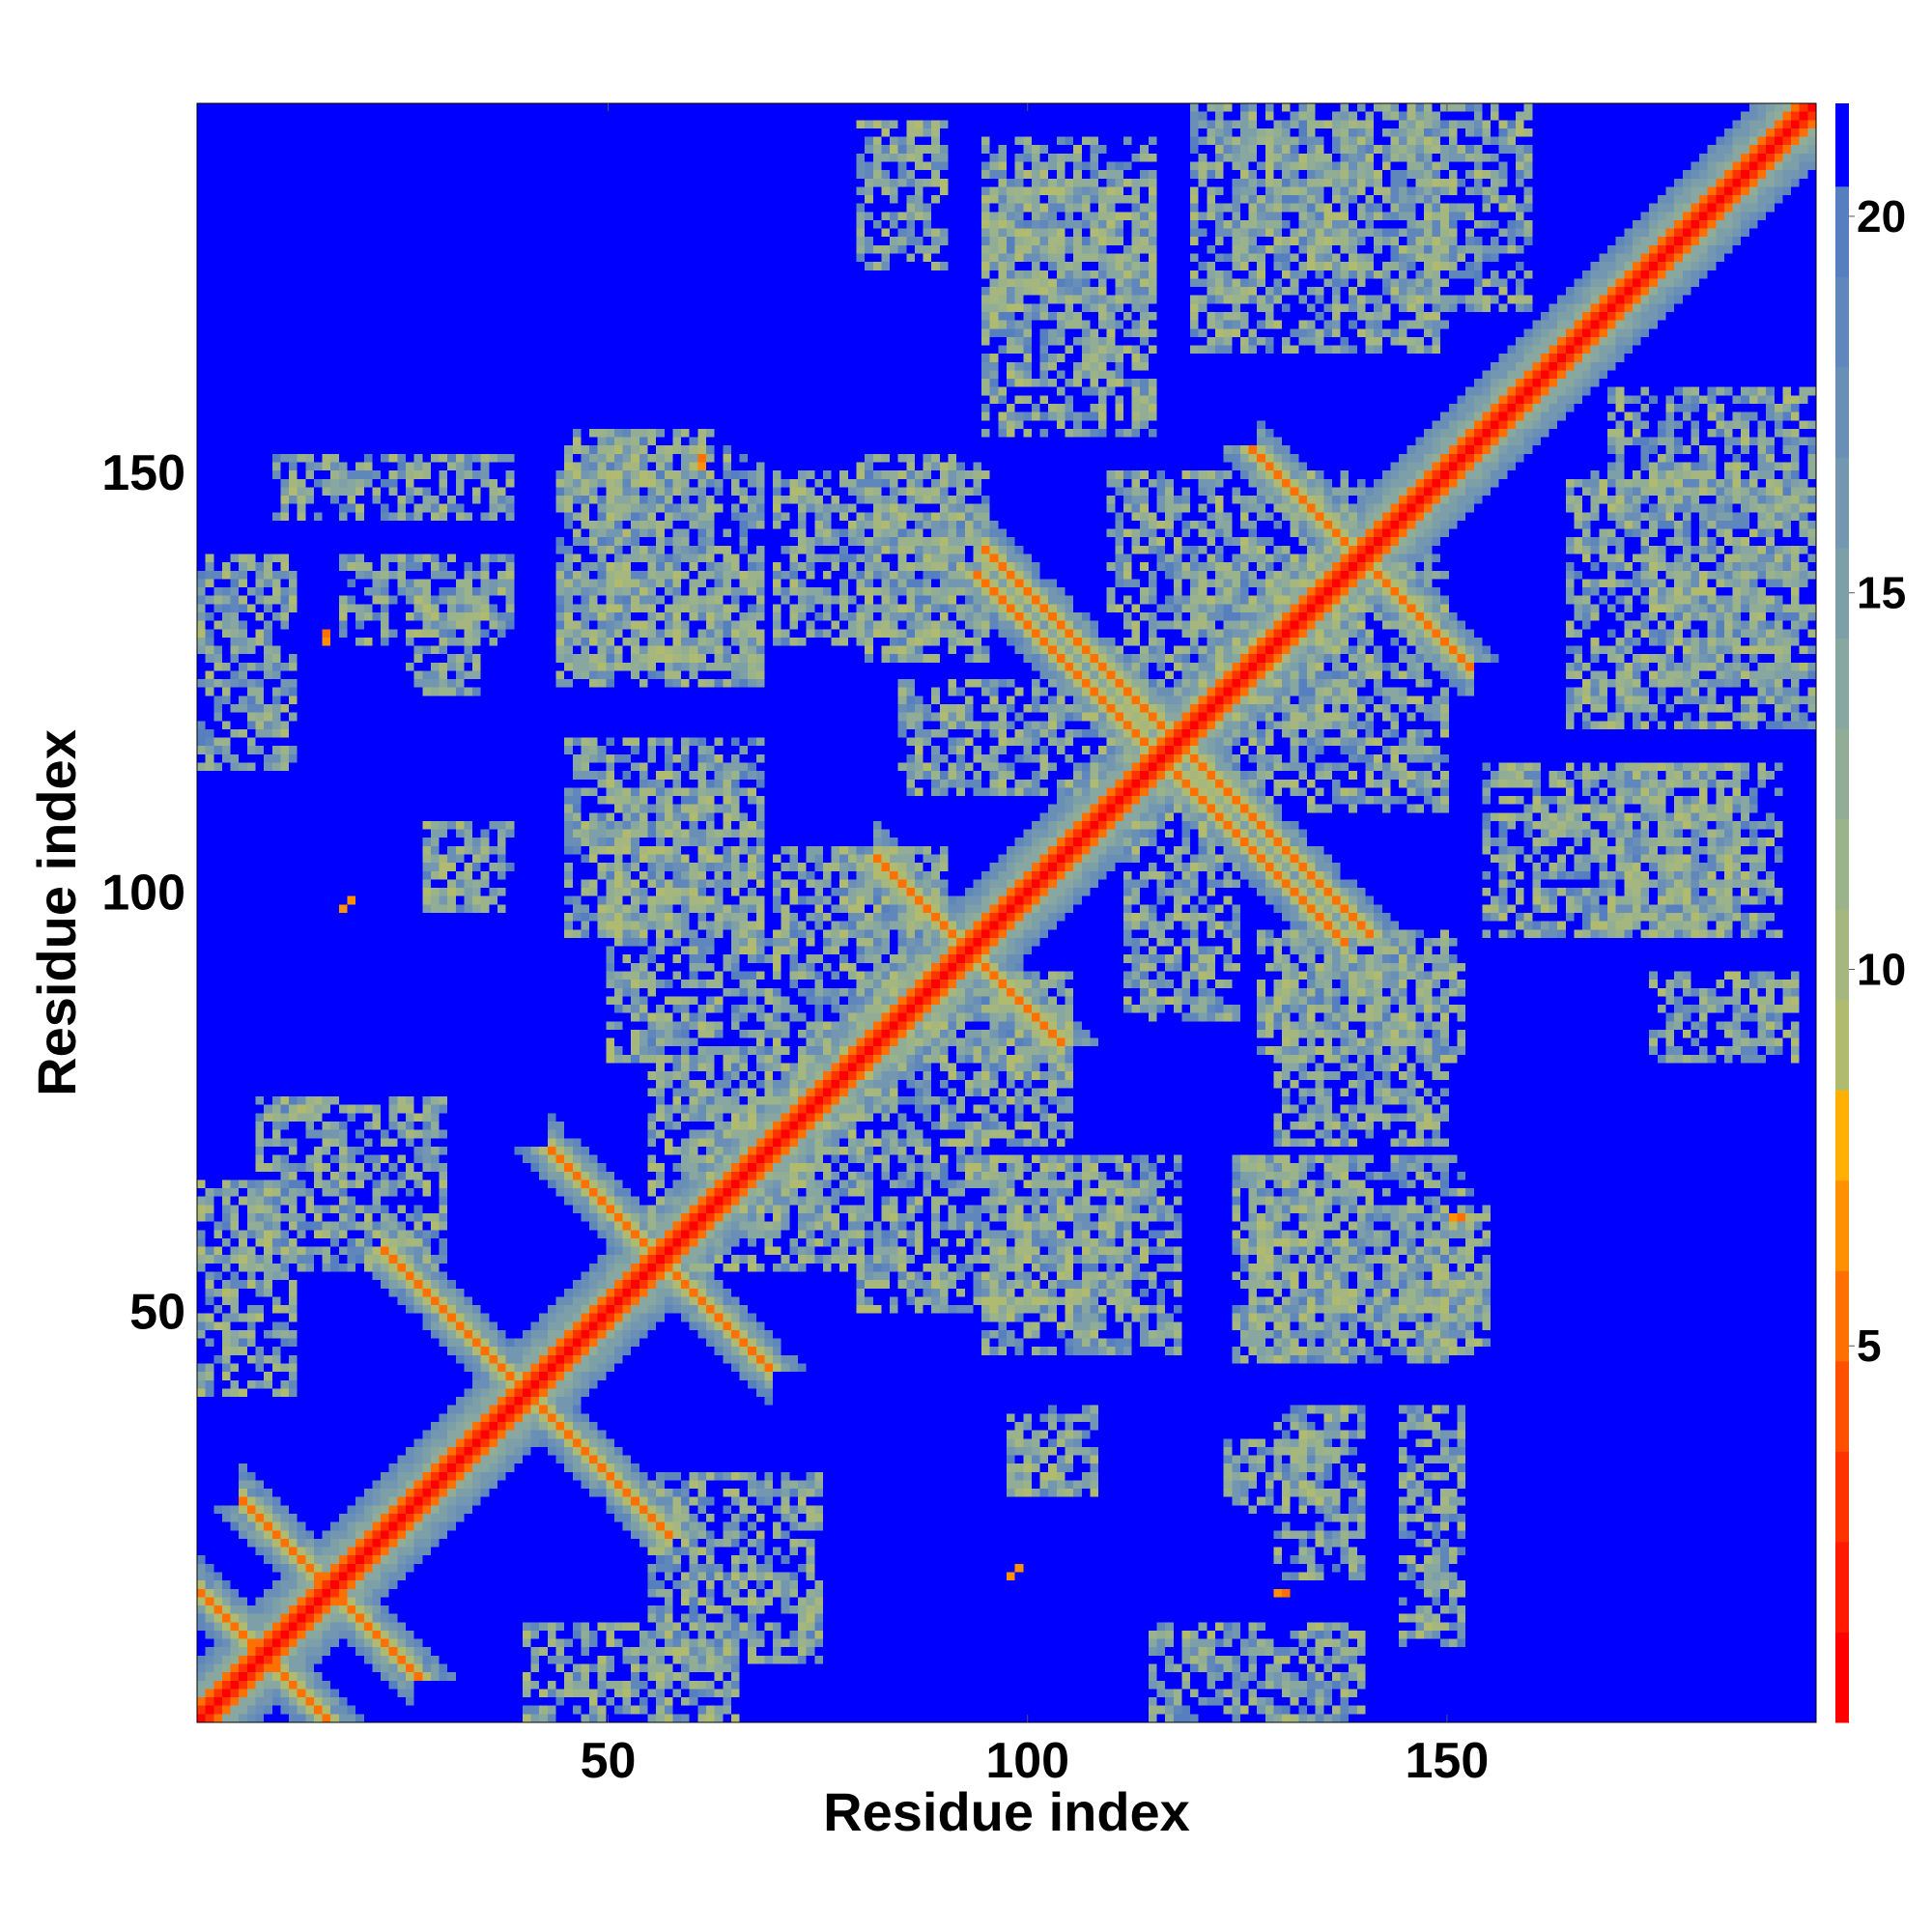  I want to click on y-axis-ticks: 50 100 150, so click(143, 892).